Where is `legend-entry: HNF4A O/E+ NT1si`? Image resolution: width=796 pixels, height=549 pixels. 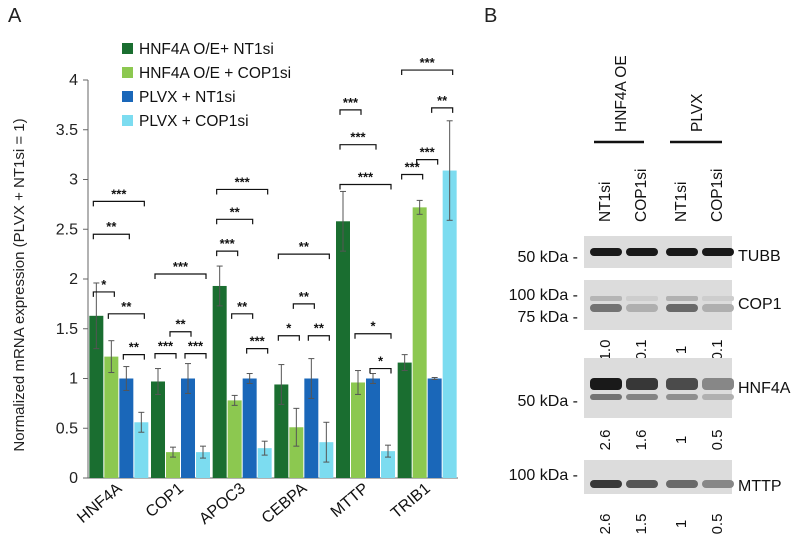
legend-entry: HNF4A O/E+ NT1si is located at coordinates (206, 49).